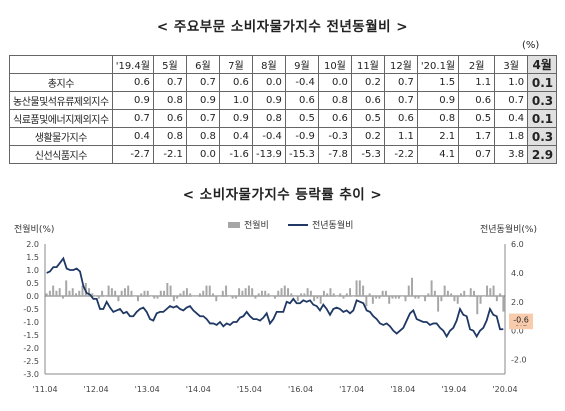  I want to click on unit-label: (%), so click(531, 45).